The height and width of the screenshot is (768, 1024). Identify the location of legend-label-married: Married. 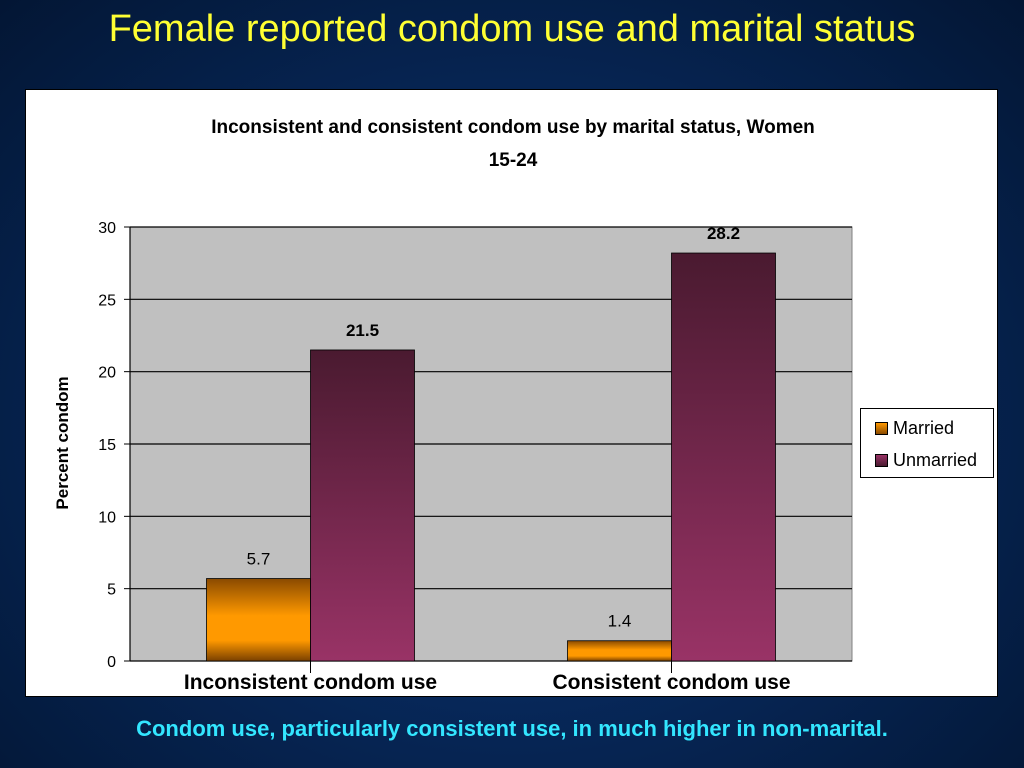
(924, 428).